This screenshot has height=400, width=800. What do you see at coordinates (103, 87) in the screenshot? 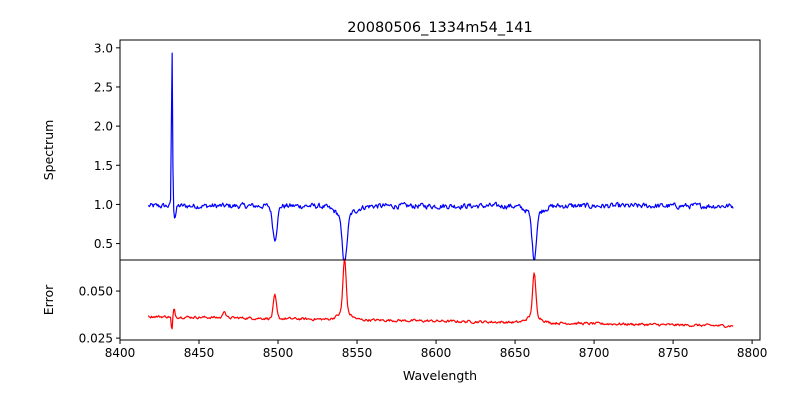
I see `y-tick-label: 2.5` at bounding box center [103, 87].